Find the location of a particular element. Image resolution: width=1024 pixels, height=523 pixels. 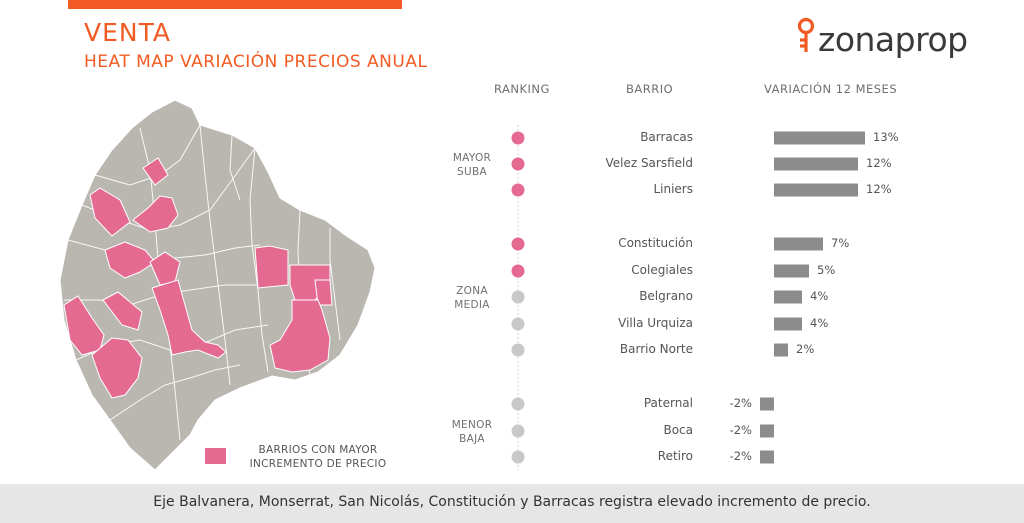

top-accent-bar is located at coordinates (235, 4).